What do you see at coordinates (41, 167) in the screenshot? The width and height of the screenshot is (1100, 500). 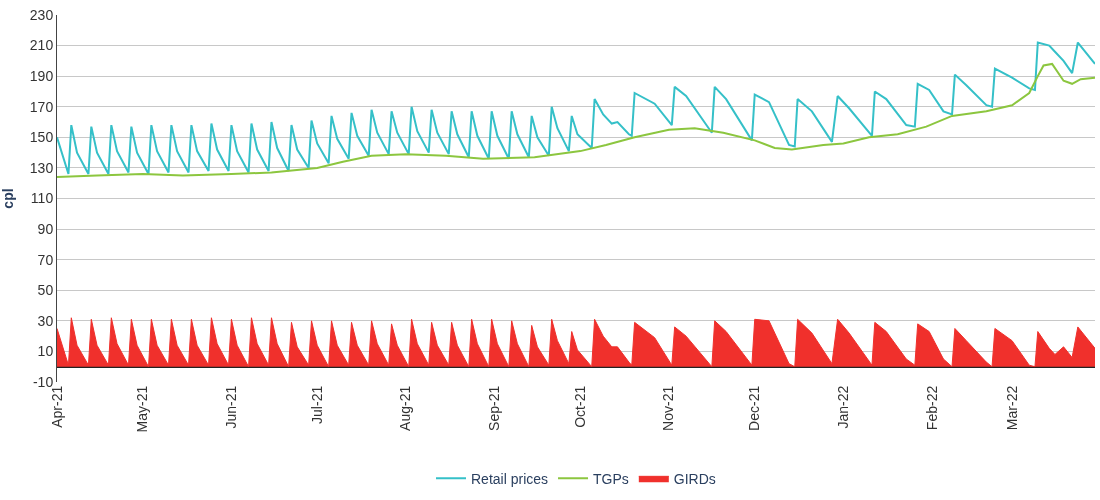 I see `y-tick-label: 130` at bounding box center [41, 167].